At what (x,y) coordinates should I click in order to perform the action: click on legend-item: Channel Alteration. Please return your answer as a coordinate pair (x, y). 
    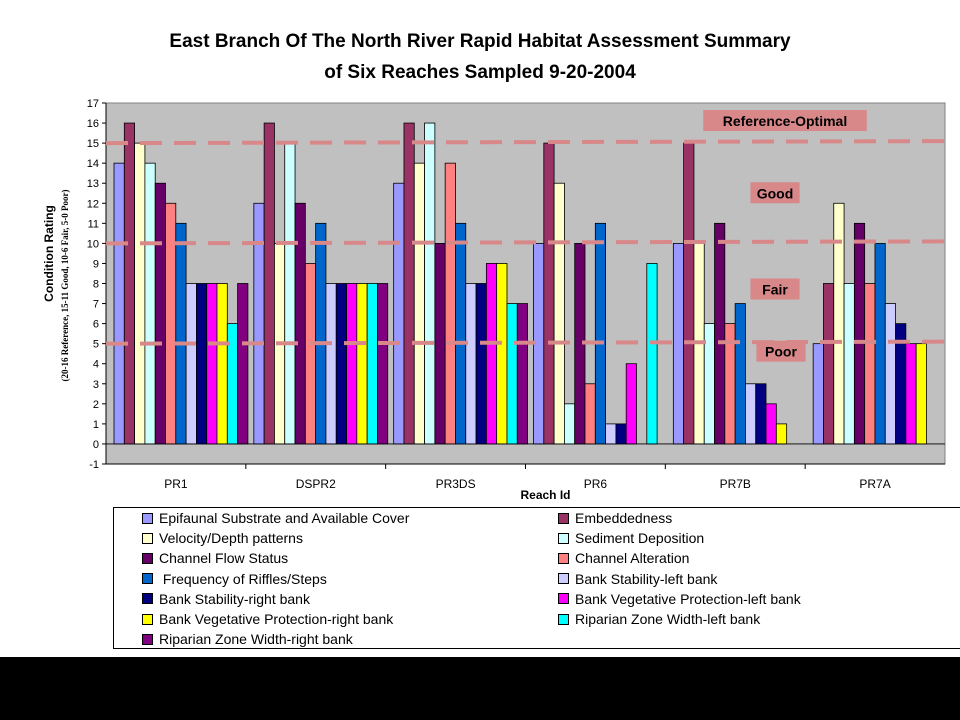
    Looking at the image, I should click on (623, 558).